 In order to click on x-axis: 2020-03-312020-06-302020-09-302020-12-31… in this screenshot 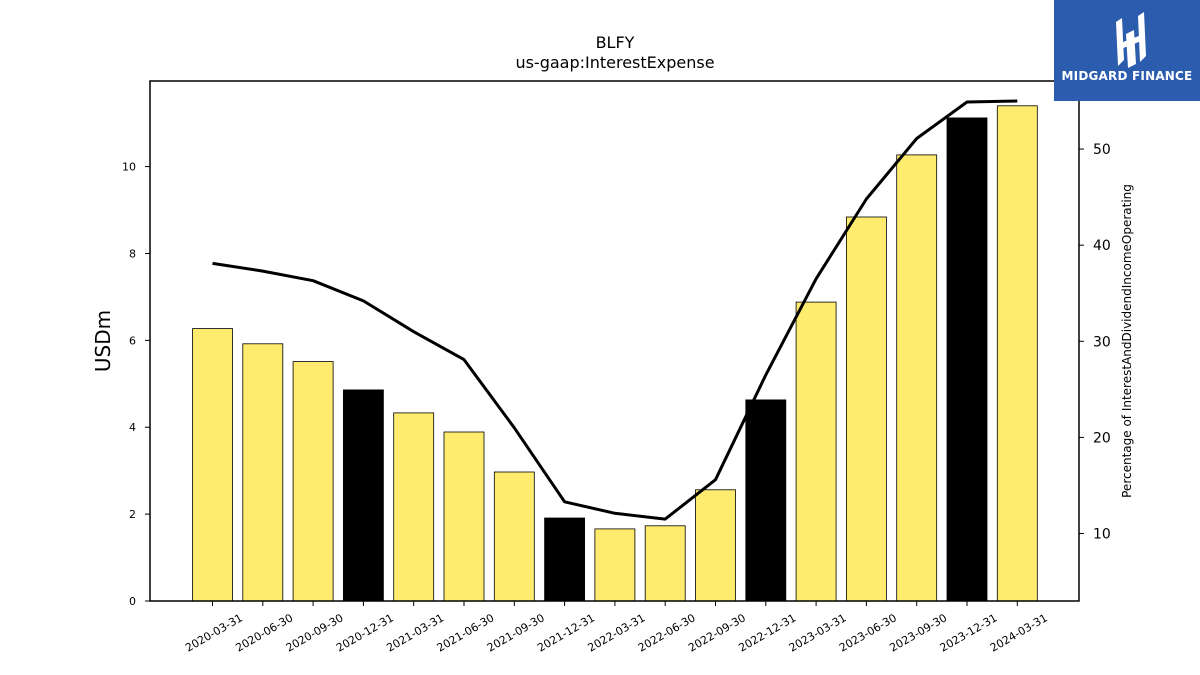, I will do `click(616, 628)`.